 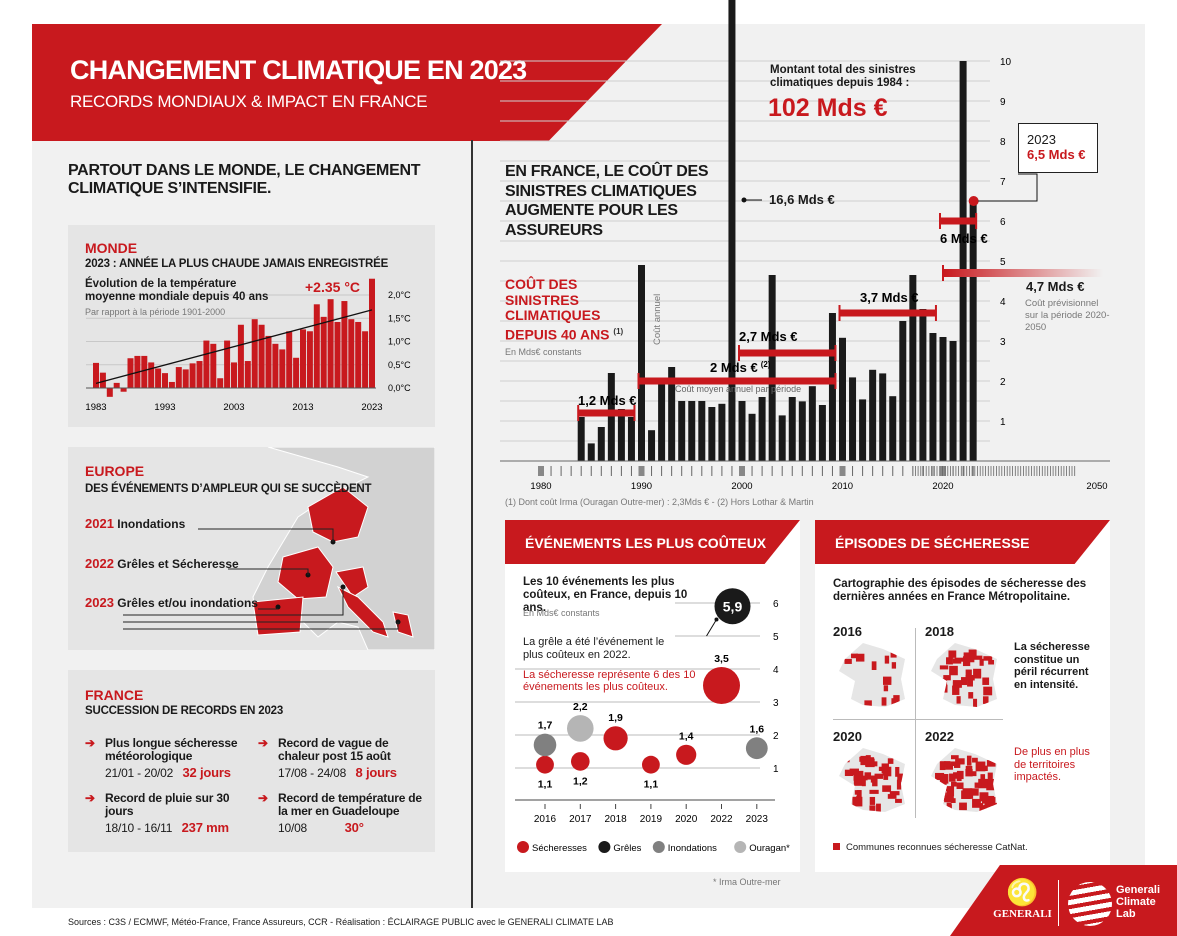 I want to click on event-year: 2021, so click(x=99, y=523).